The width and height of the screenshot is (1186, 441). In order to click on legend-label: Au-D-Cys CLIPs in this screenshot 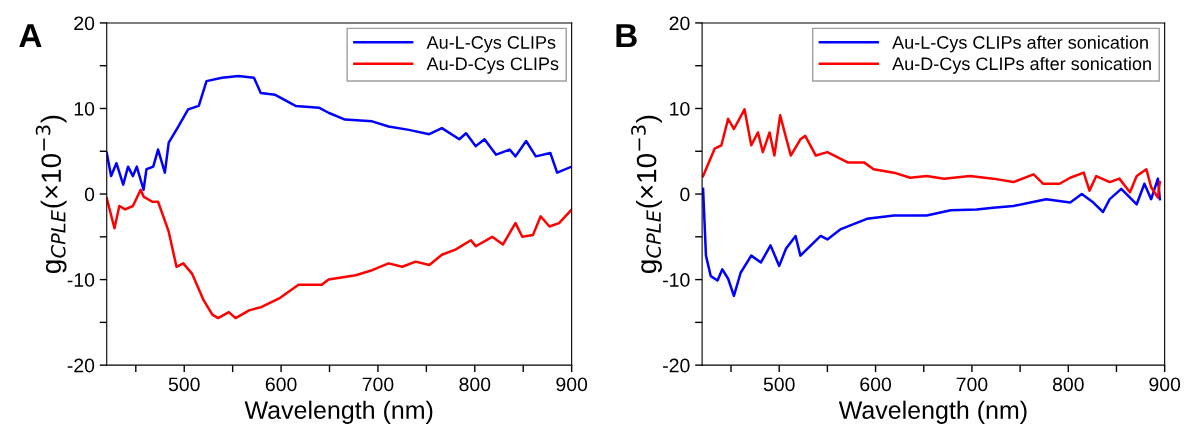, I will do `click(492, 65)`.